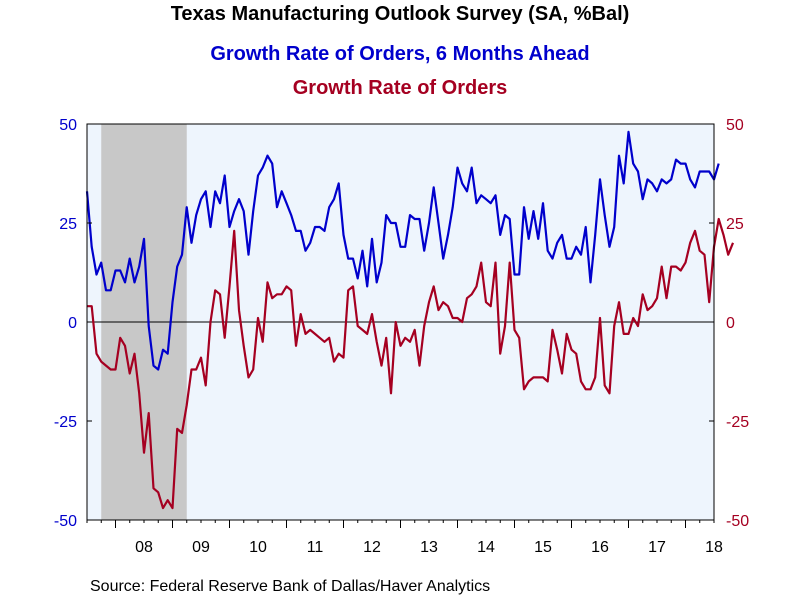  What do you see at coordinates (65, 422) in the screenshot?
I see `y-left-tick-label: -25` at bounding box center [65, 422].